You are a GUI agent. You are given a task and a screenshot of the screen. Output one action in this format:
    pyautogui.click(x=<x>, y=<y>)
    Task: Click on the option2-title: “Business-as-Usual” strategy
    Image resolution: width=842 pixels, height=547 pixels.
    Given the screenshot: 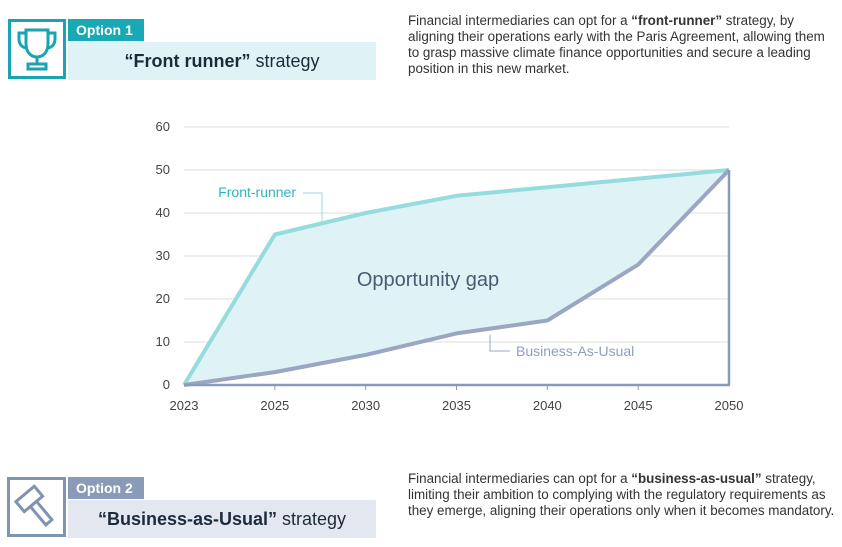 What is the action you would take?
    pyautogui.click(x=222, y=519)
    